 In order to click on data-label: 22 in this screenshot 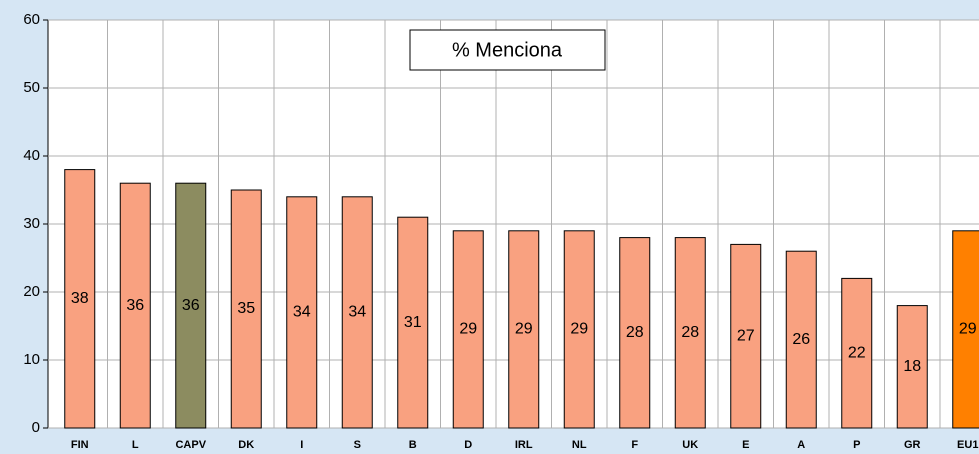, I will do `click(857, 352)`.